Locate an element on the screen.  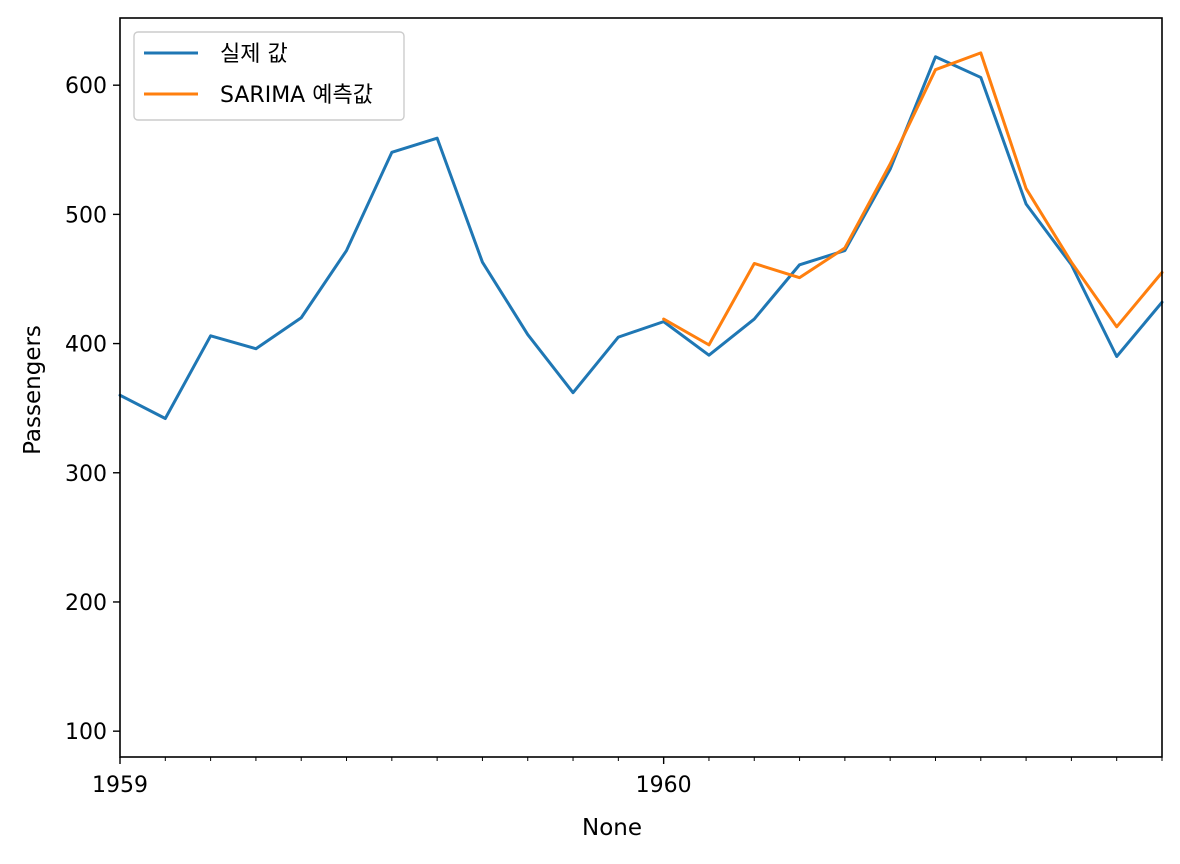
x-axis: 1959 1960 is located at coordinates (627, 777).